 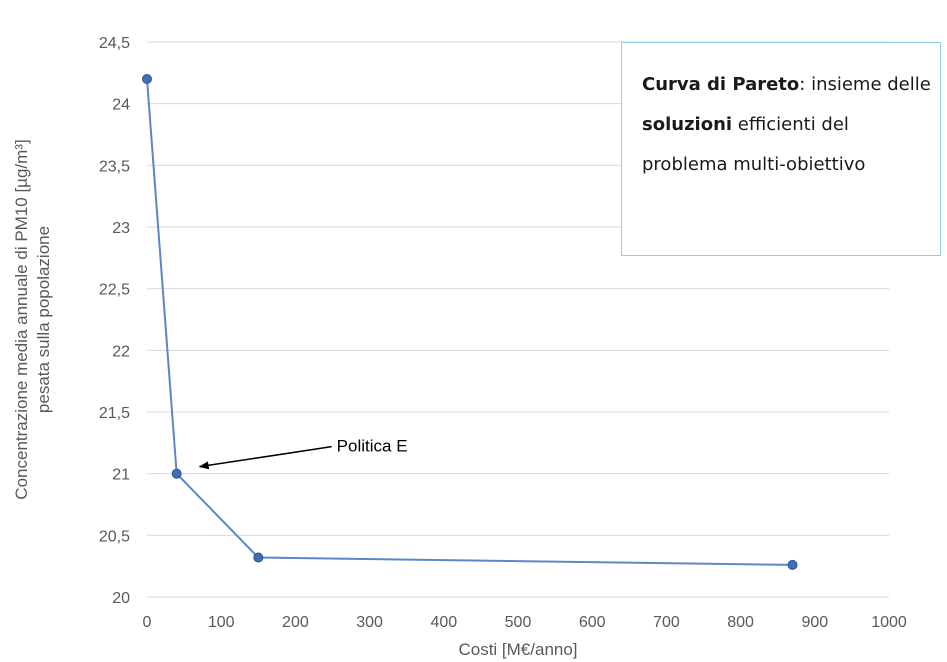 What do you see at coordinates (43, 319) in the screenshot?
I see `y-axis-title-line-2: pesata sulla popolazione` at bounding box center [43, 319].